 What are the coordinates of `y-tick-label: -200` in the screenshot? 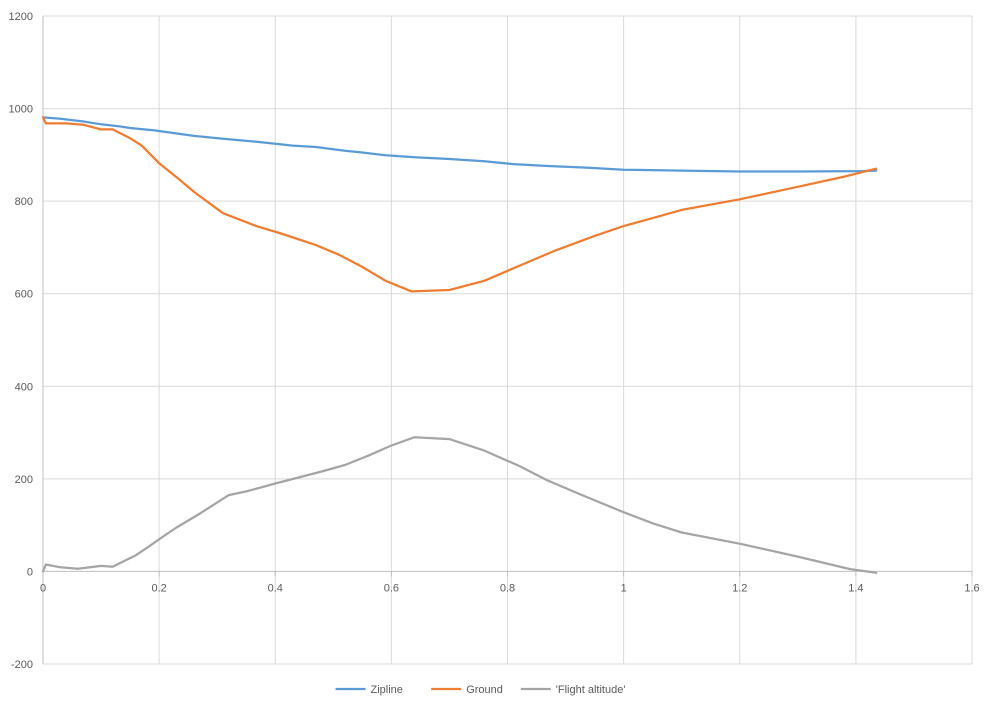 It's located at (22, 665).